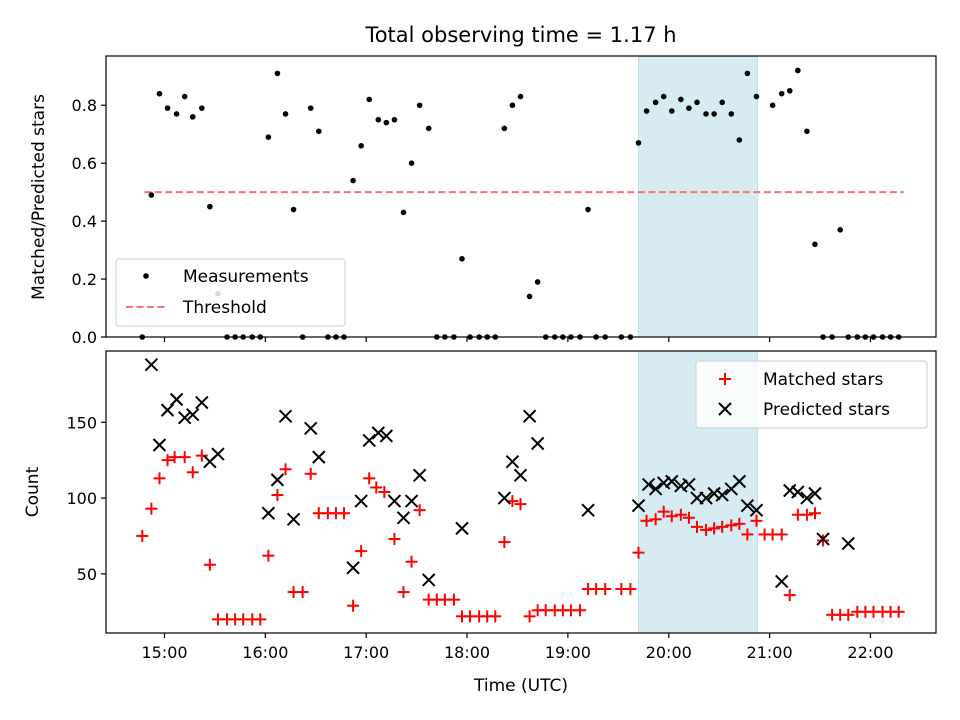  Describe the element at coordinates (725, 409) in the screenshot. I see `legend-predicted-marker` at that location.